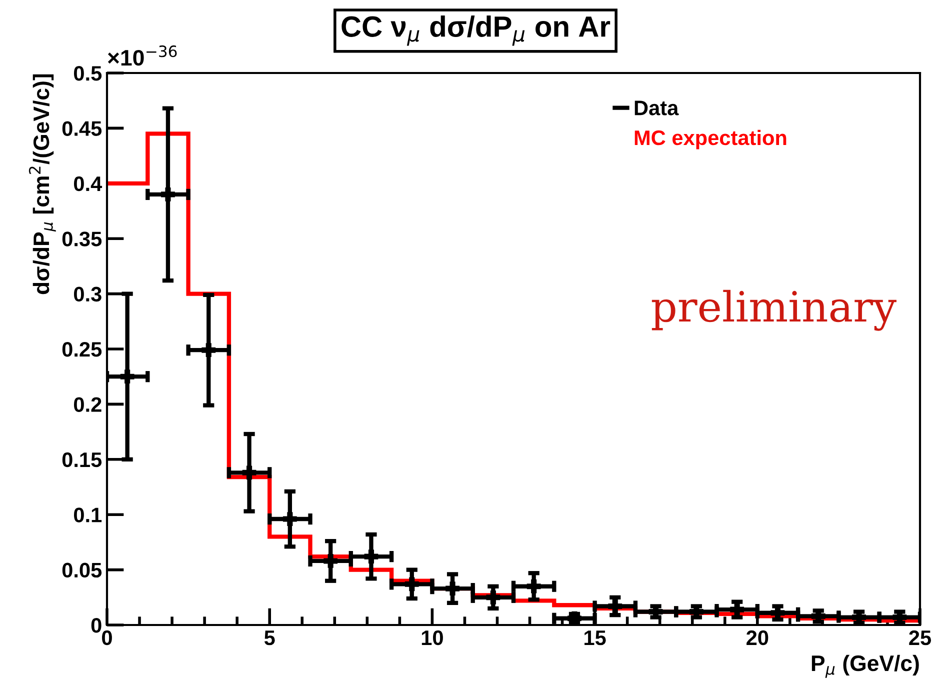  I want to click on y-tick-label: 0, so click(96, 625).